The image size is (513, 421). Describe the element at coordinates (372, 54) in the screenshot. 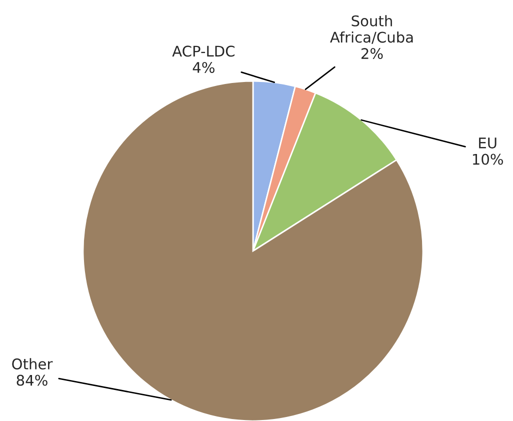

I see `data-label: 2%` at that location.